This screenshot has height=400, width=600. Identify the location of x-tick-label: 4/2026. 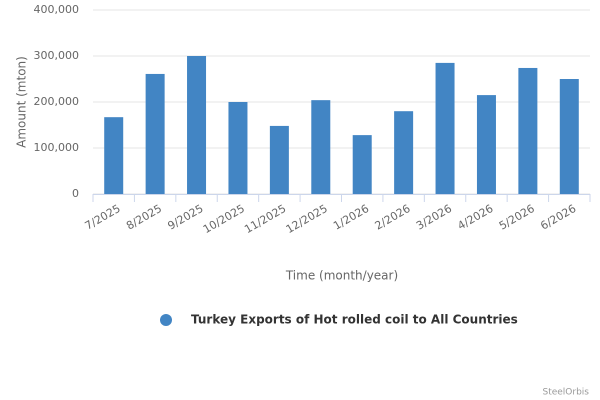
(475, 217).